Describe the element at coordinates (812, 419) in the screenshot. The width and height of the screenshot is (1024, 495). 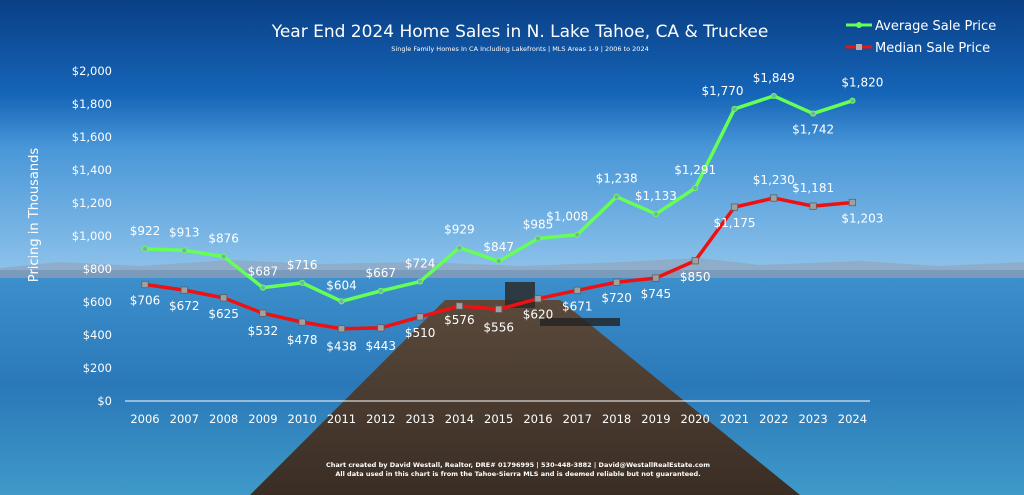
I see `x-tick-label: 2023` at that location.